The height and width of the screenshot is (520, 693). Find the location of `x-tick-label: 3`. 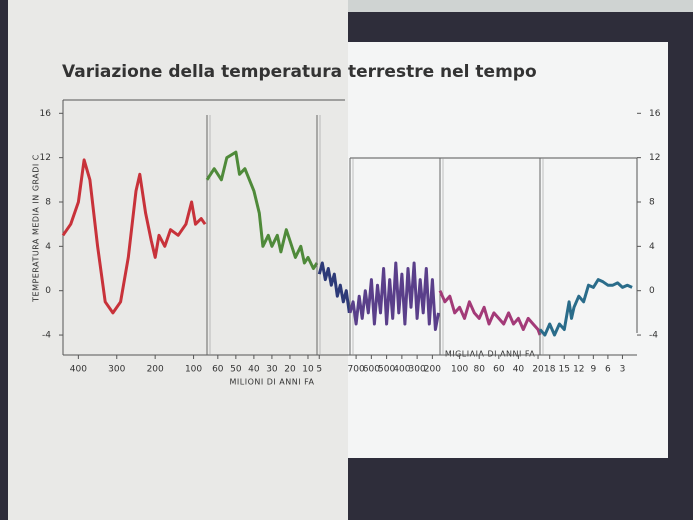

x-tick-label: 3 is located at coordinates (623, 370).